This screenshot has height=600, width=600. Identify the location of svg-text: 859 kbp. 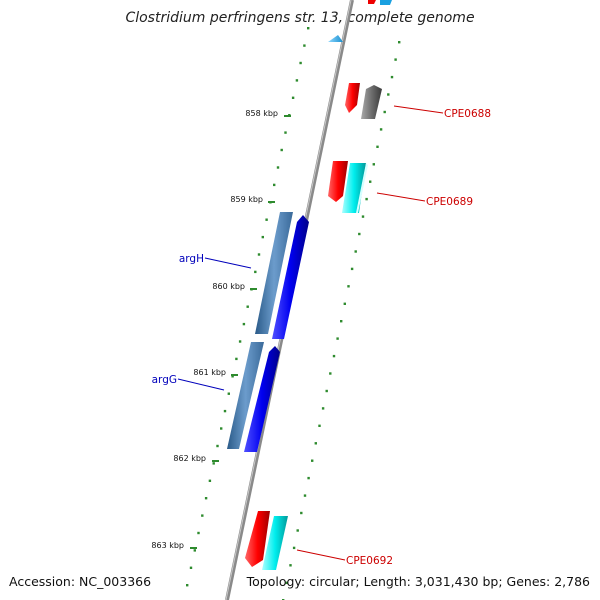
(246, 199).